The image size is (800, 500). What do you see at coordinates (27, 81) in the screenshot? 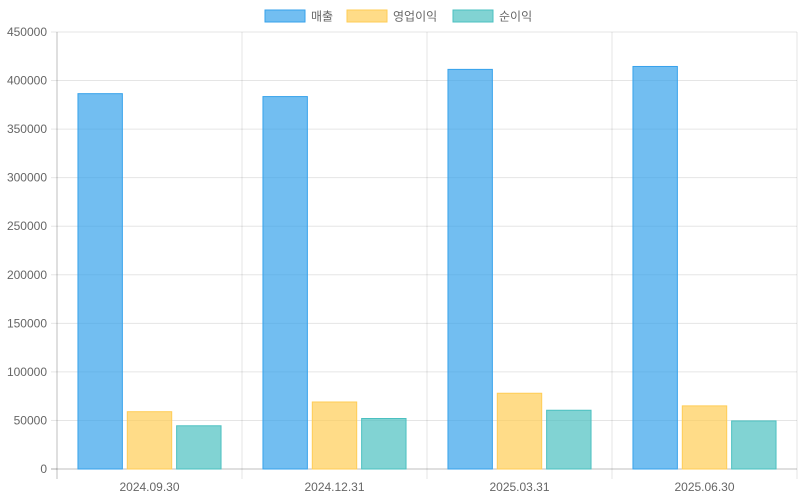
I see `y-tick-label: 400000` at bounding box center [27, 81].